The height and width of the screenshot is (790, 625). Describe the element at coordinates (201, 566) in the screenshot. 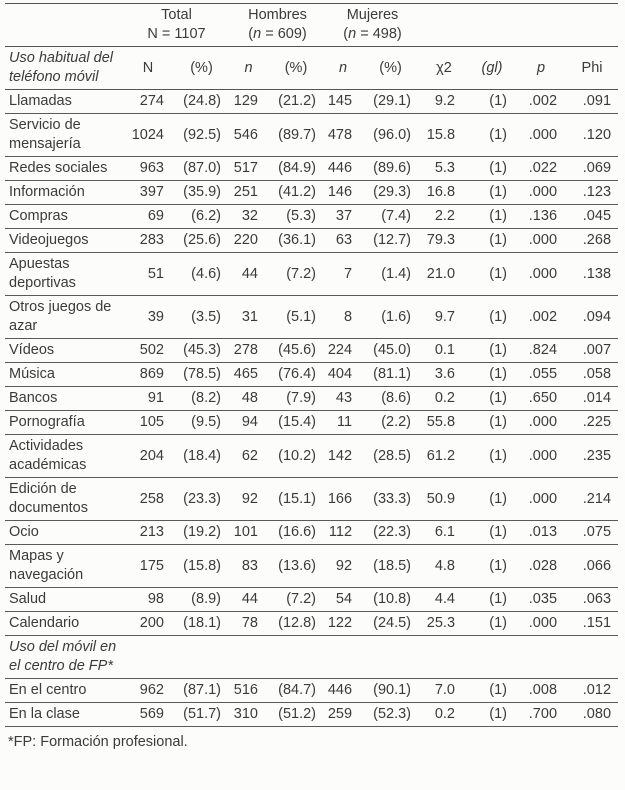

I see `cell-total-pct: (15.8)` at that location.